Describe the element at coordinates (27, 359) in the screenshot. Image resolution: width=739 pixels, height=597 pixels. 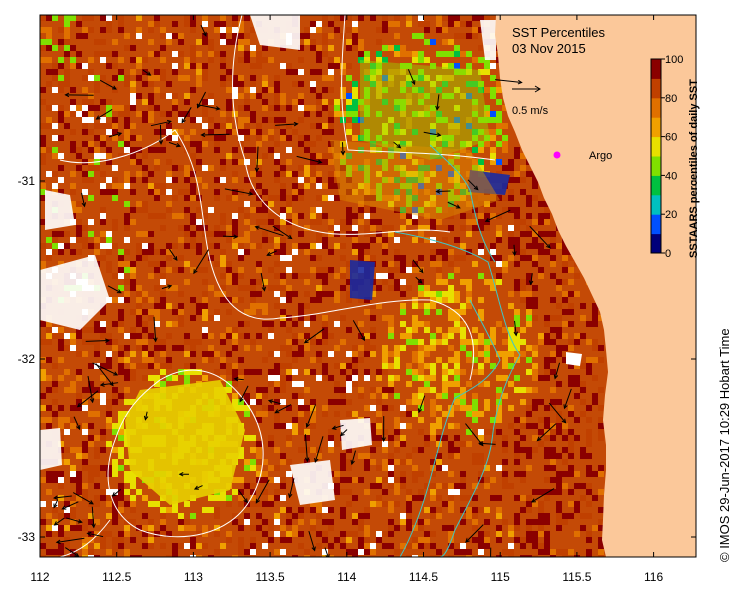
I see `y-tick-label: -32` at that location.